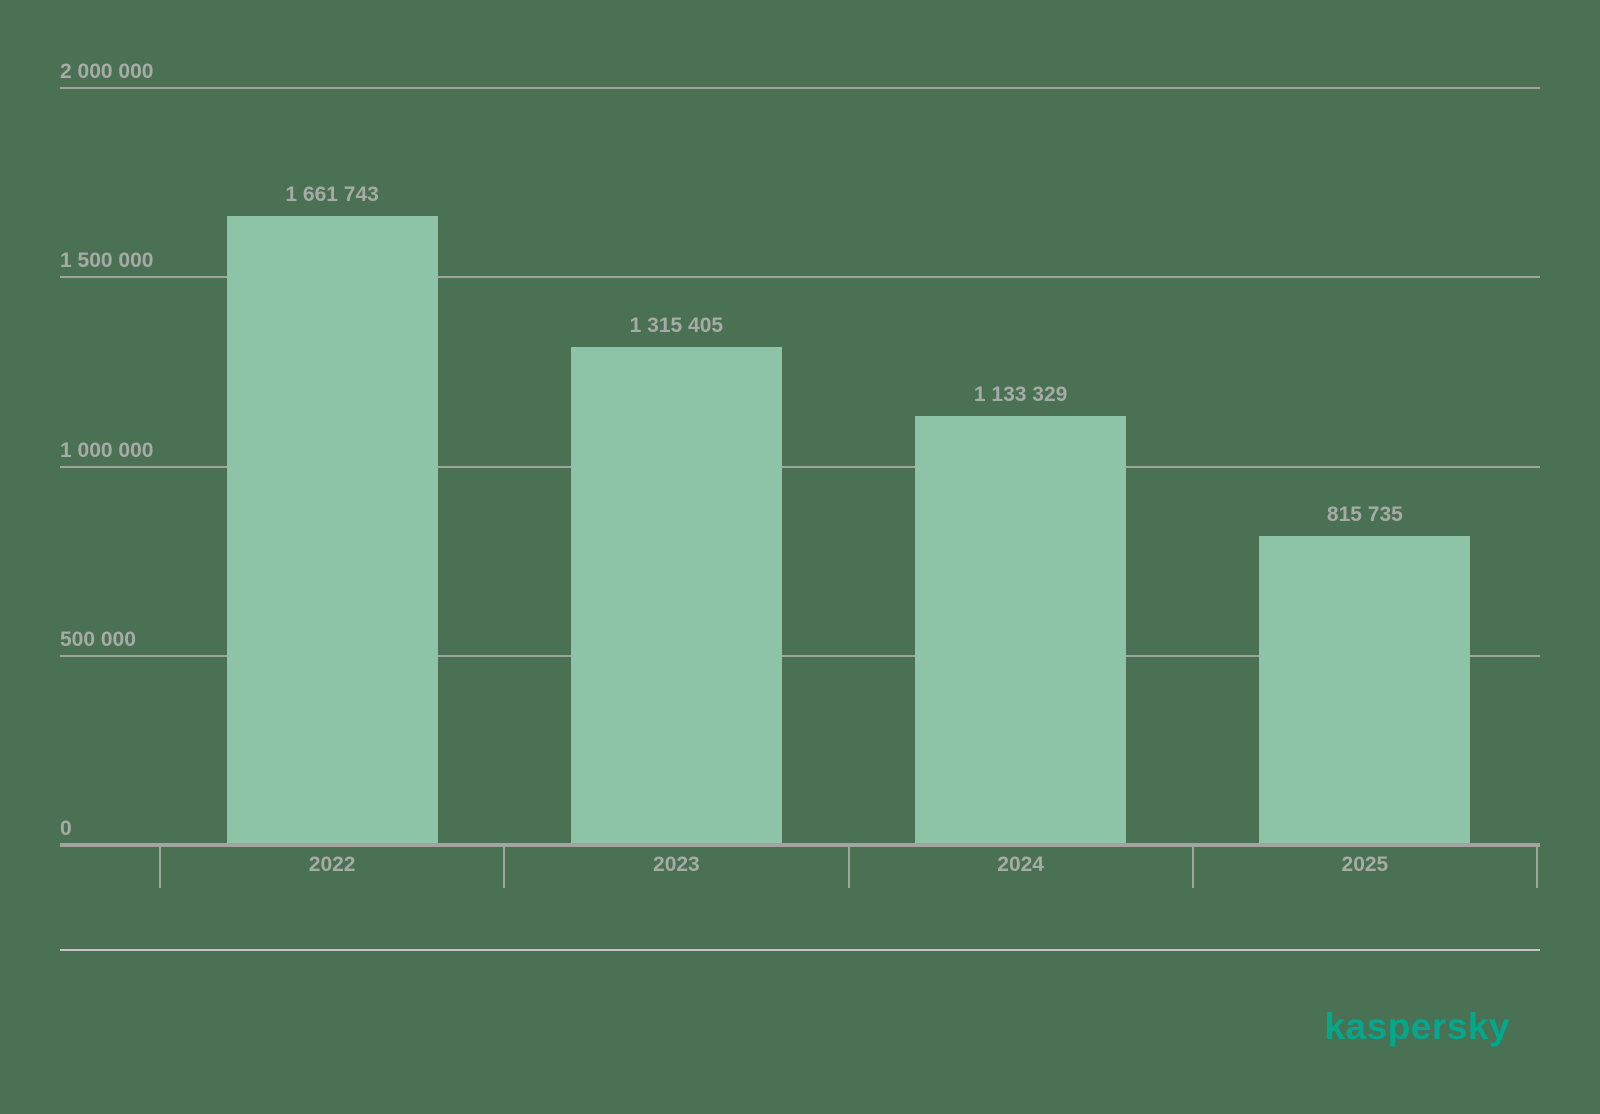 This screenshot has width=1600, height=1114. I want to click on kaspersky-logo: kaspersky, so click(1417, 1026).